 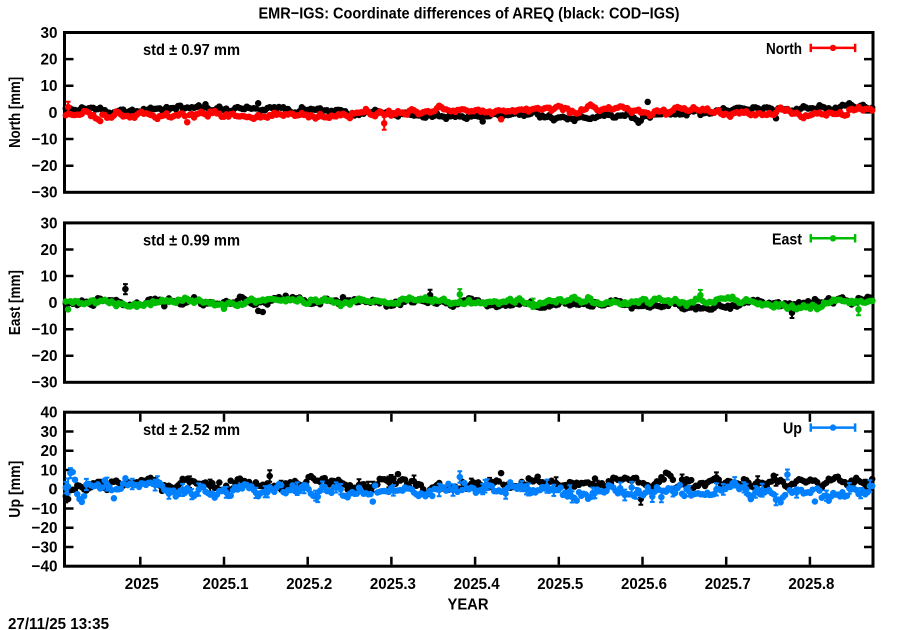 I want to click on svg-text: std ± 2.52 mm, so click(x=191, y=430).